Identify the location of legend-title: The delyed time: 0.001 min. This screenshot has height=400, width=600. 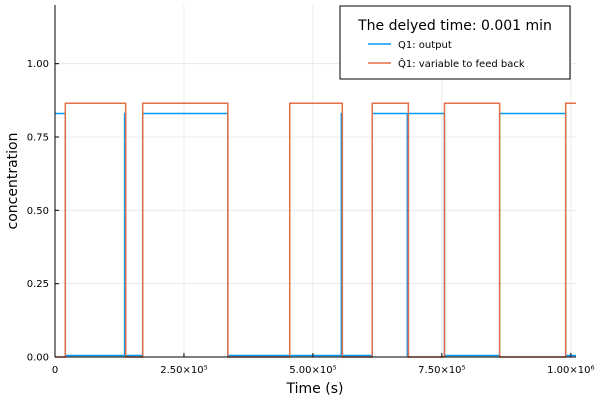
(454, 26).